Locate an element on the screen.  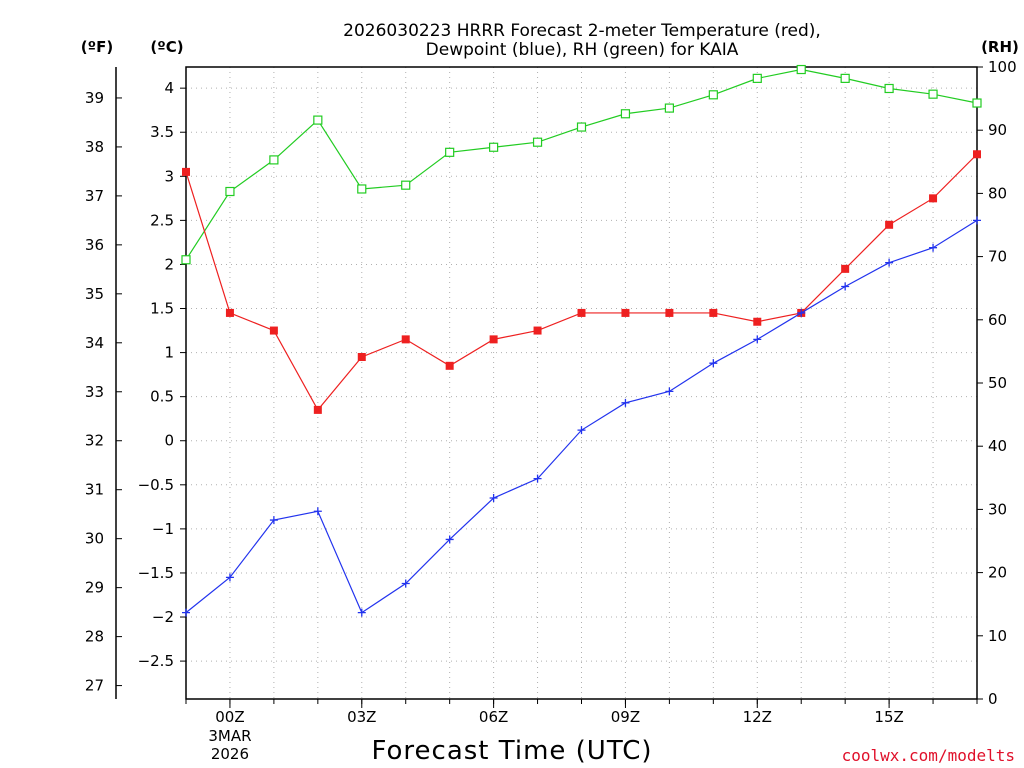
fahrenheit-tick-label: 32 is located at coordinates (94, 441).